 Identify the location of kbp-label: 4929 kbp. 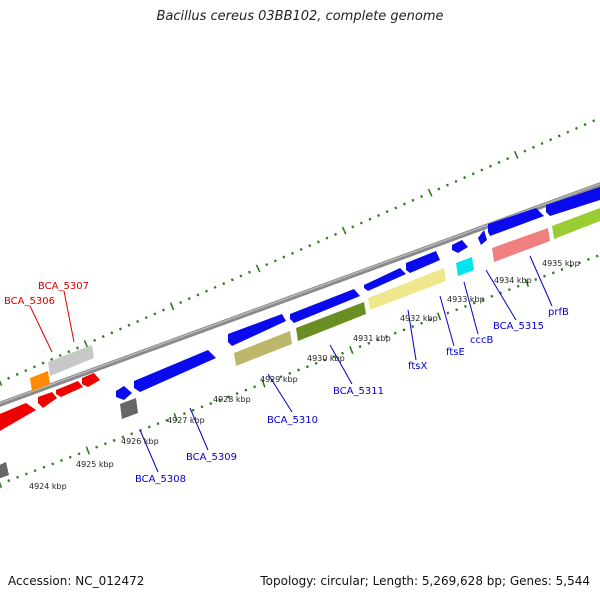
(279, 379).